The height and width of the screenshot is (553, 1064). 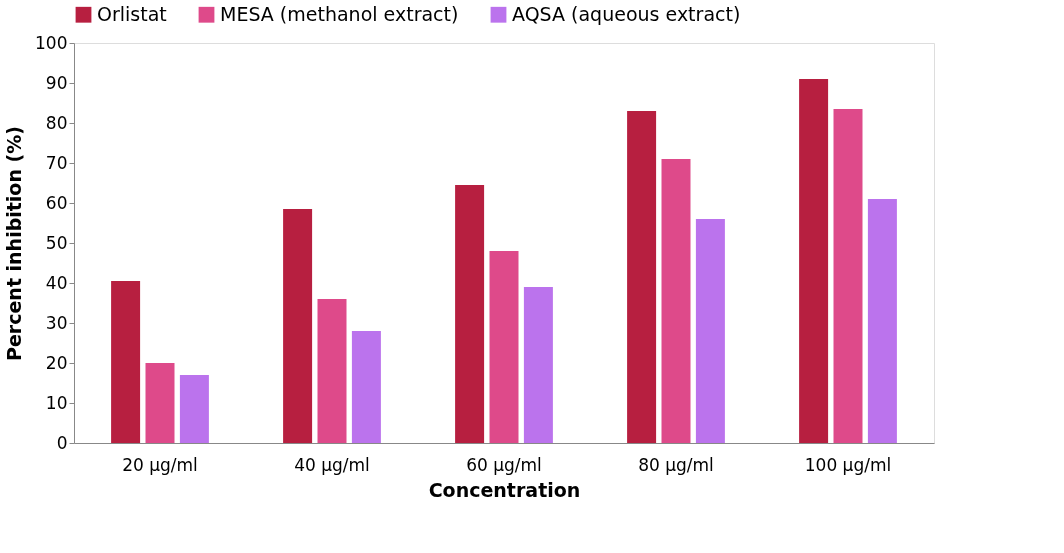 I want to click on x-tick-label: 60 µg/ml, so click(x=504, y=464).